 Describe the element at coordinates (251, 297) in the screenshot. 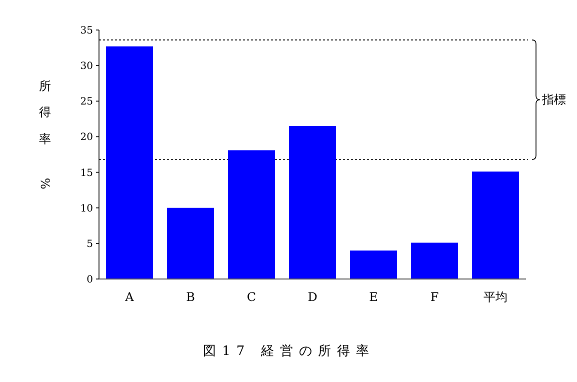

I see `x-tick-label: C` at that location.